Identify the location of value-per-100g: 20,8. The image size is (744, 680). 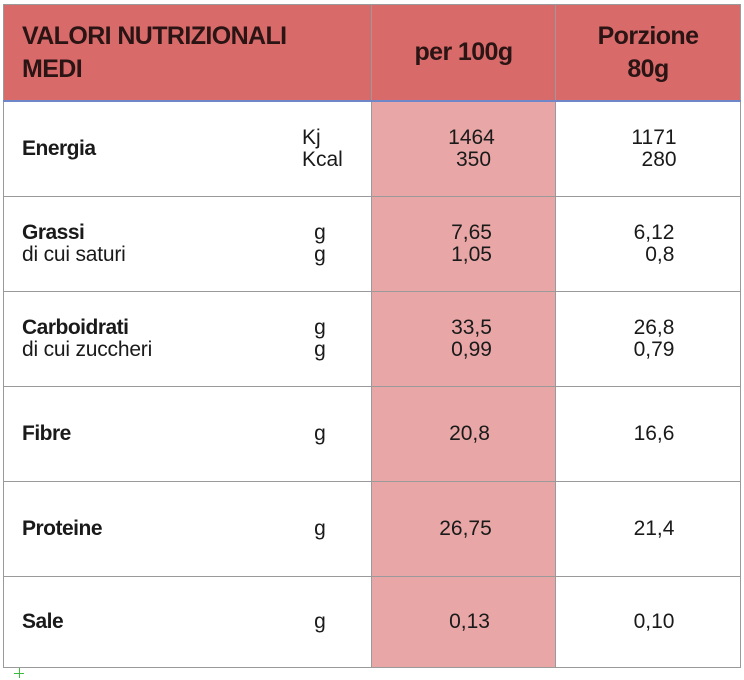
(463, 434).